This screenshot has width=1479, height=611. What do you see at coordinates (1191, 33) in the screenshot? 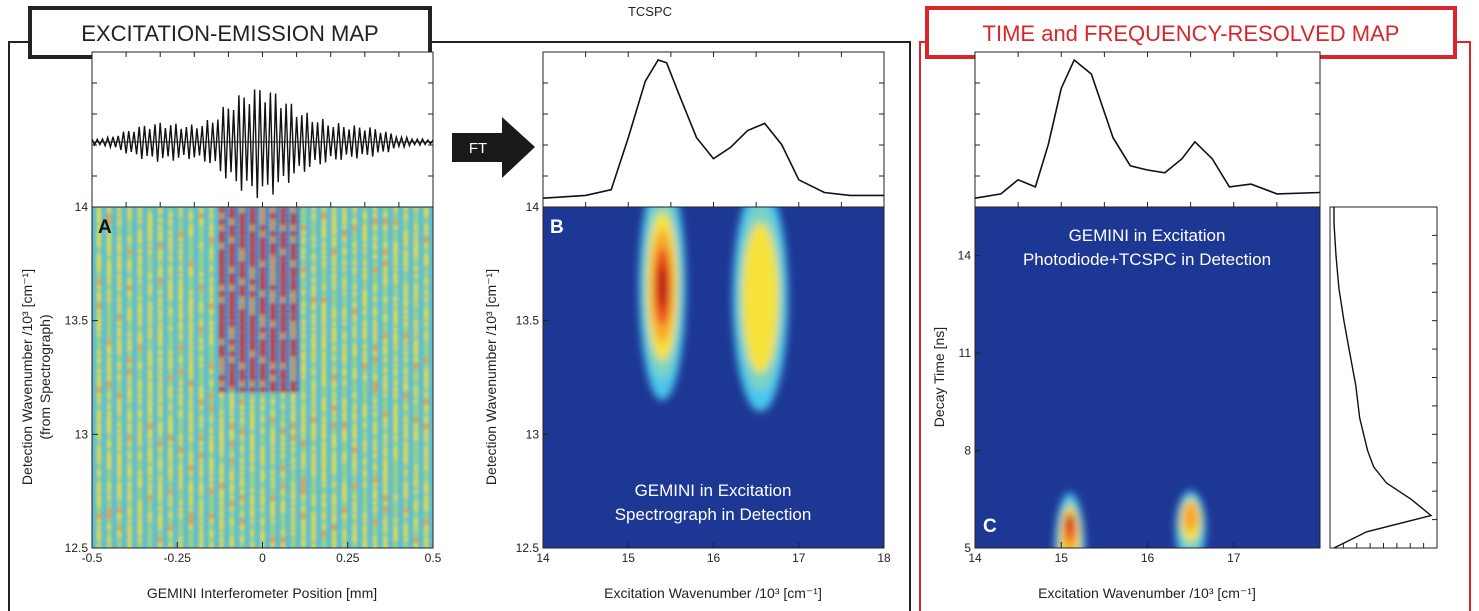
I see `right-section-title: TIME and FREQUENCY-RESOLVED MAP` at bounding box center [1191, 33].